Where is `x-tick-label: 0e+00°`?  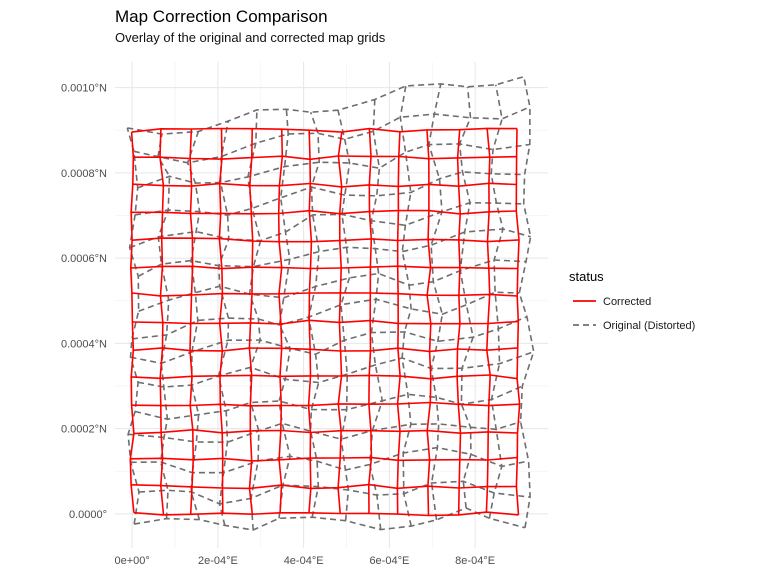
x-tick-label: 0e+00° is located at coordinates (132, 561).